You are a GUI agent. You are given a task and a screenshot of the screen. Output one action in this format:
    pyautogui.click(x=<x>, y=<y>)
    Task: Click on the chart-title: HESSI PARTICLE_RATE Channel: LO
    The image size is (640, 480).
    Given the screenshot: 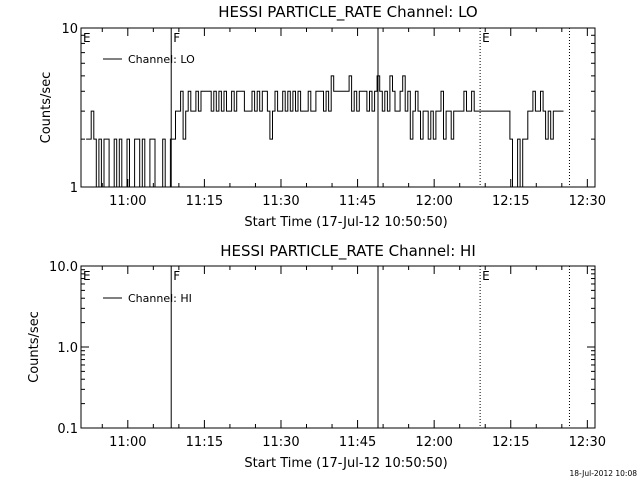 What is the action you would take?
    pyautogui.click(x=347, y=12)
    